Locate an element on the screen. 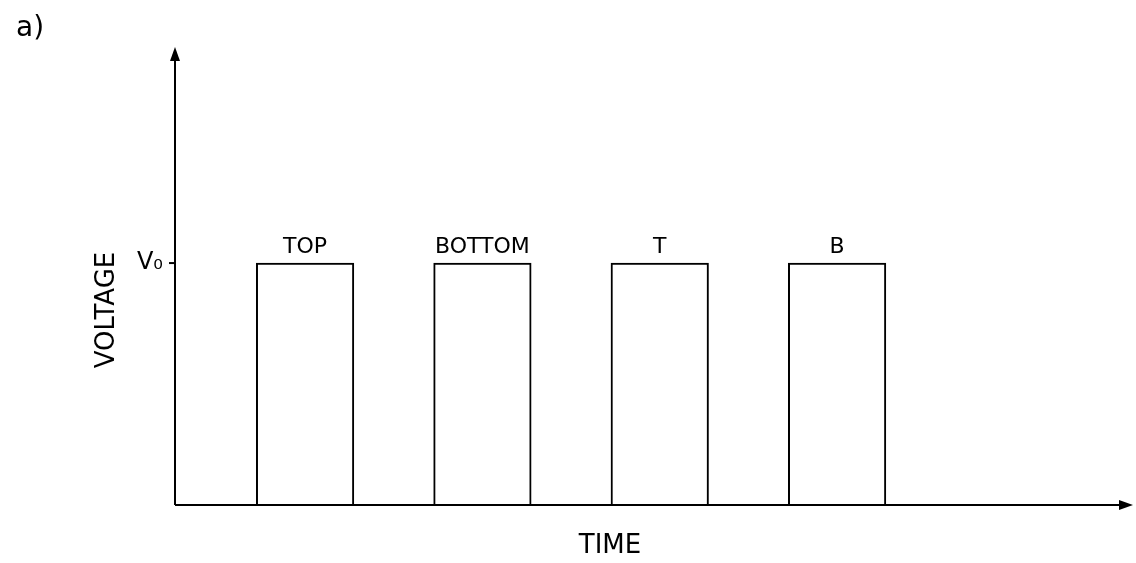  text: V₀ is located at coordinates (149, 261).